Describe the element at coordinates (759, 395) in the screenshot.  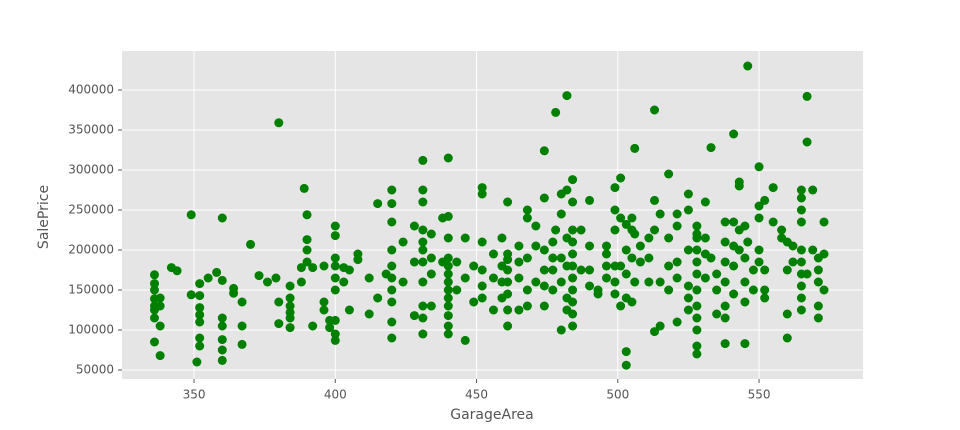
I see `x-tick-label: 550` at that location.